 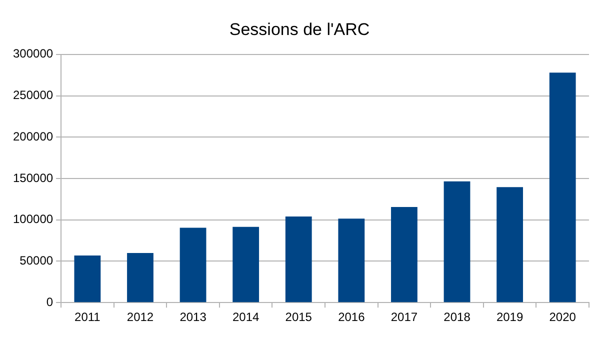 I want to click on y-tick-label: 100000, so click(x=33, y=219).